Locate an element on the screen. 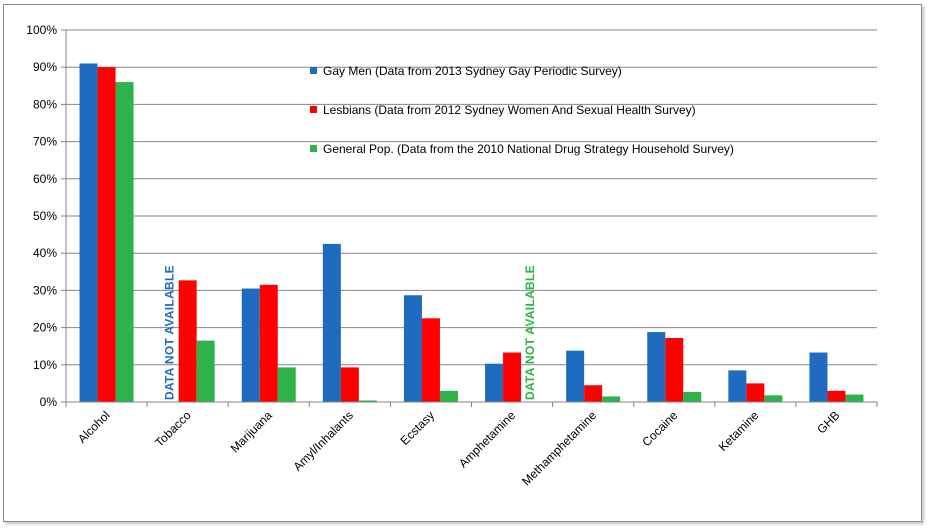  bar-marijuana-s2 is located at coordinates (286, 384).